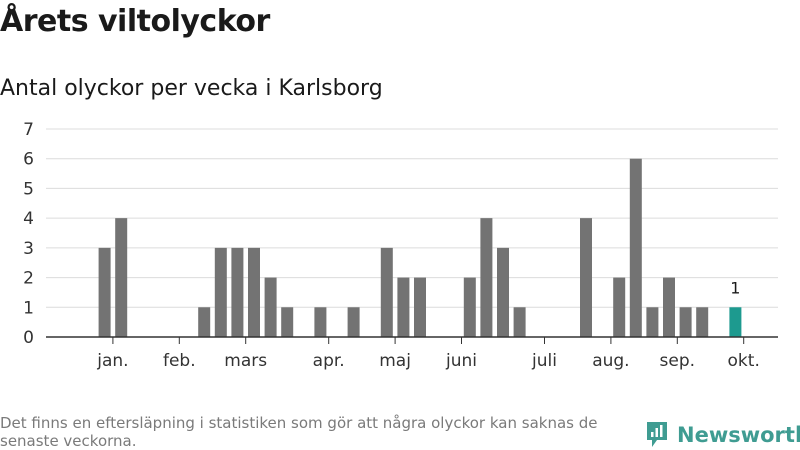 The width and height of the screenshot is (800, 450). Describe the element at coordinates (544, 361) in the screenshot. I see `x-tick-label: juli` at that location.